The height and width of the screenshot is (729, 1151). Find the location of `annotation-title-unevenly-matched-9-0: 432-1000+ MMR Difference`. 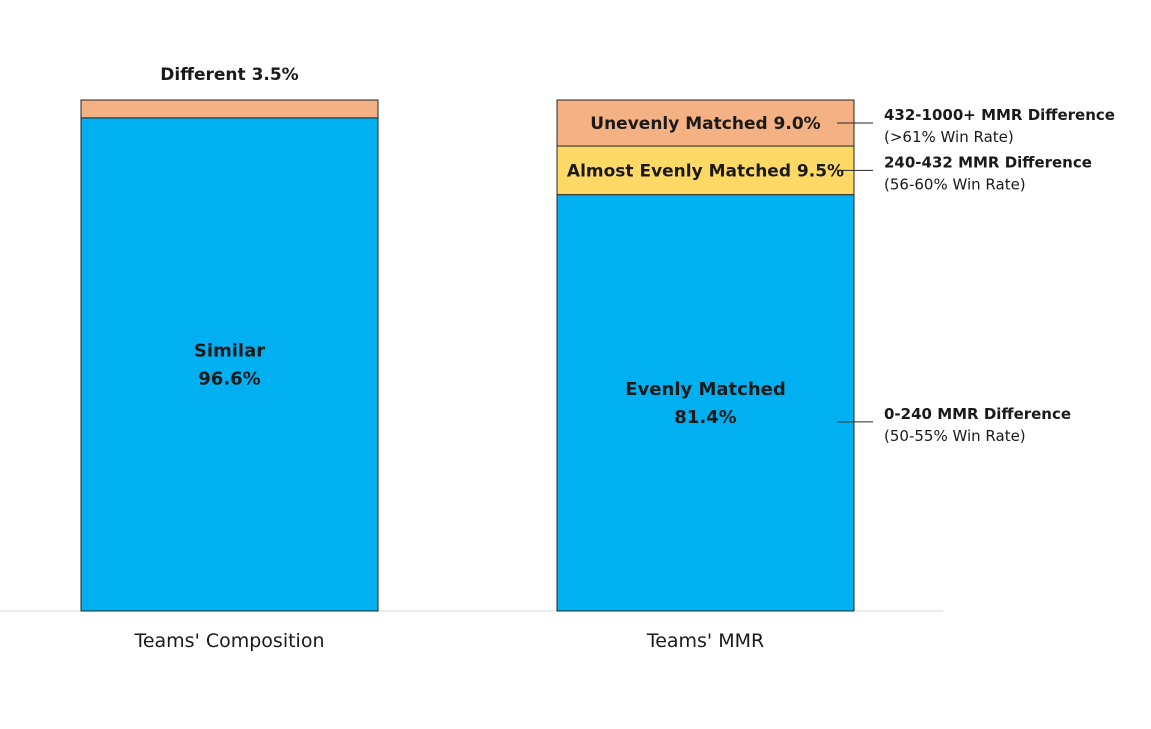

annotation-title-unevenly-matched-9-0: 432-1000+ MMR Difference is located at coordinates (999, 115).